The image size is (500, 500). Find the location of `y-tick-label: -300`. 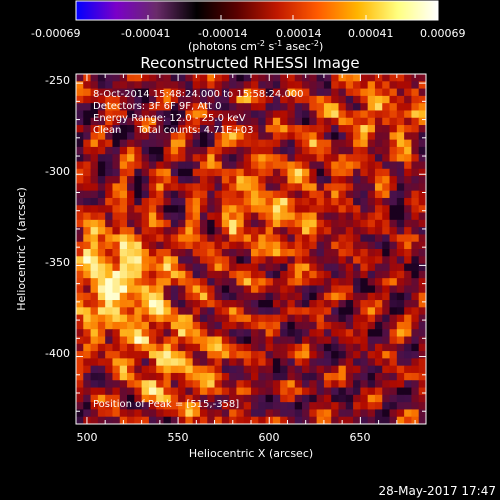

y-tick-label: -300 is located at coordinates (57, 171).